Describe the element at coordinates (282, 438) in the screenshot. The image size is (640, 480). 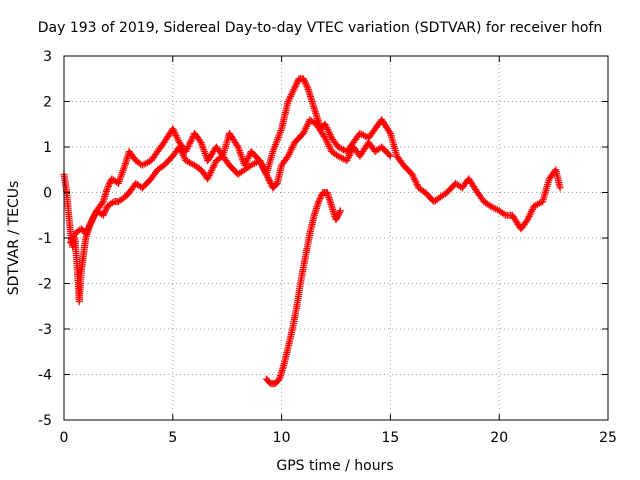
I see `x-tick-label: 10` at that location.